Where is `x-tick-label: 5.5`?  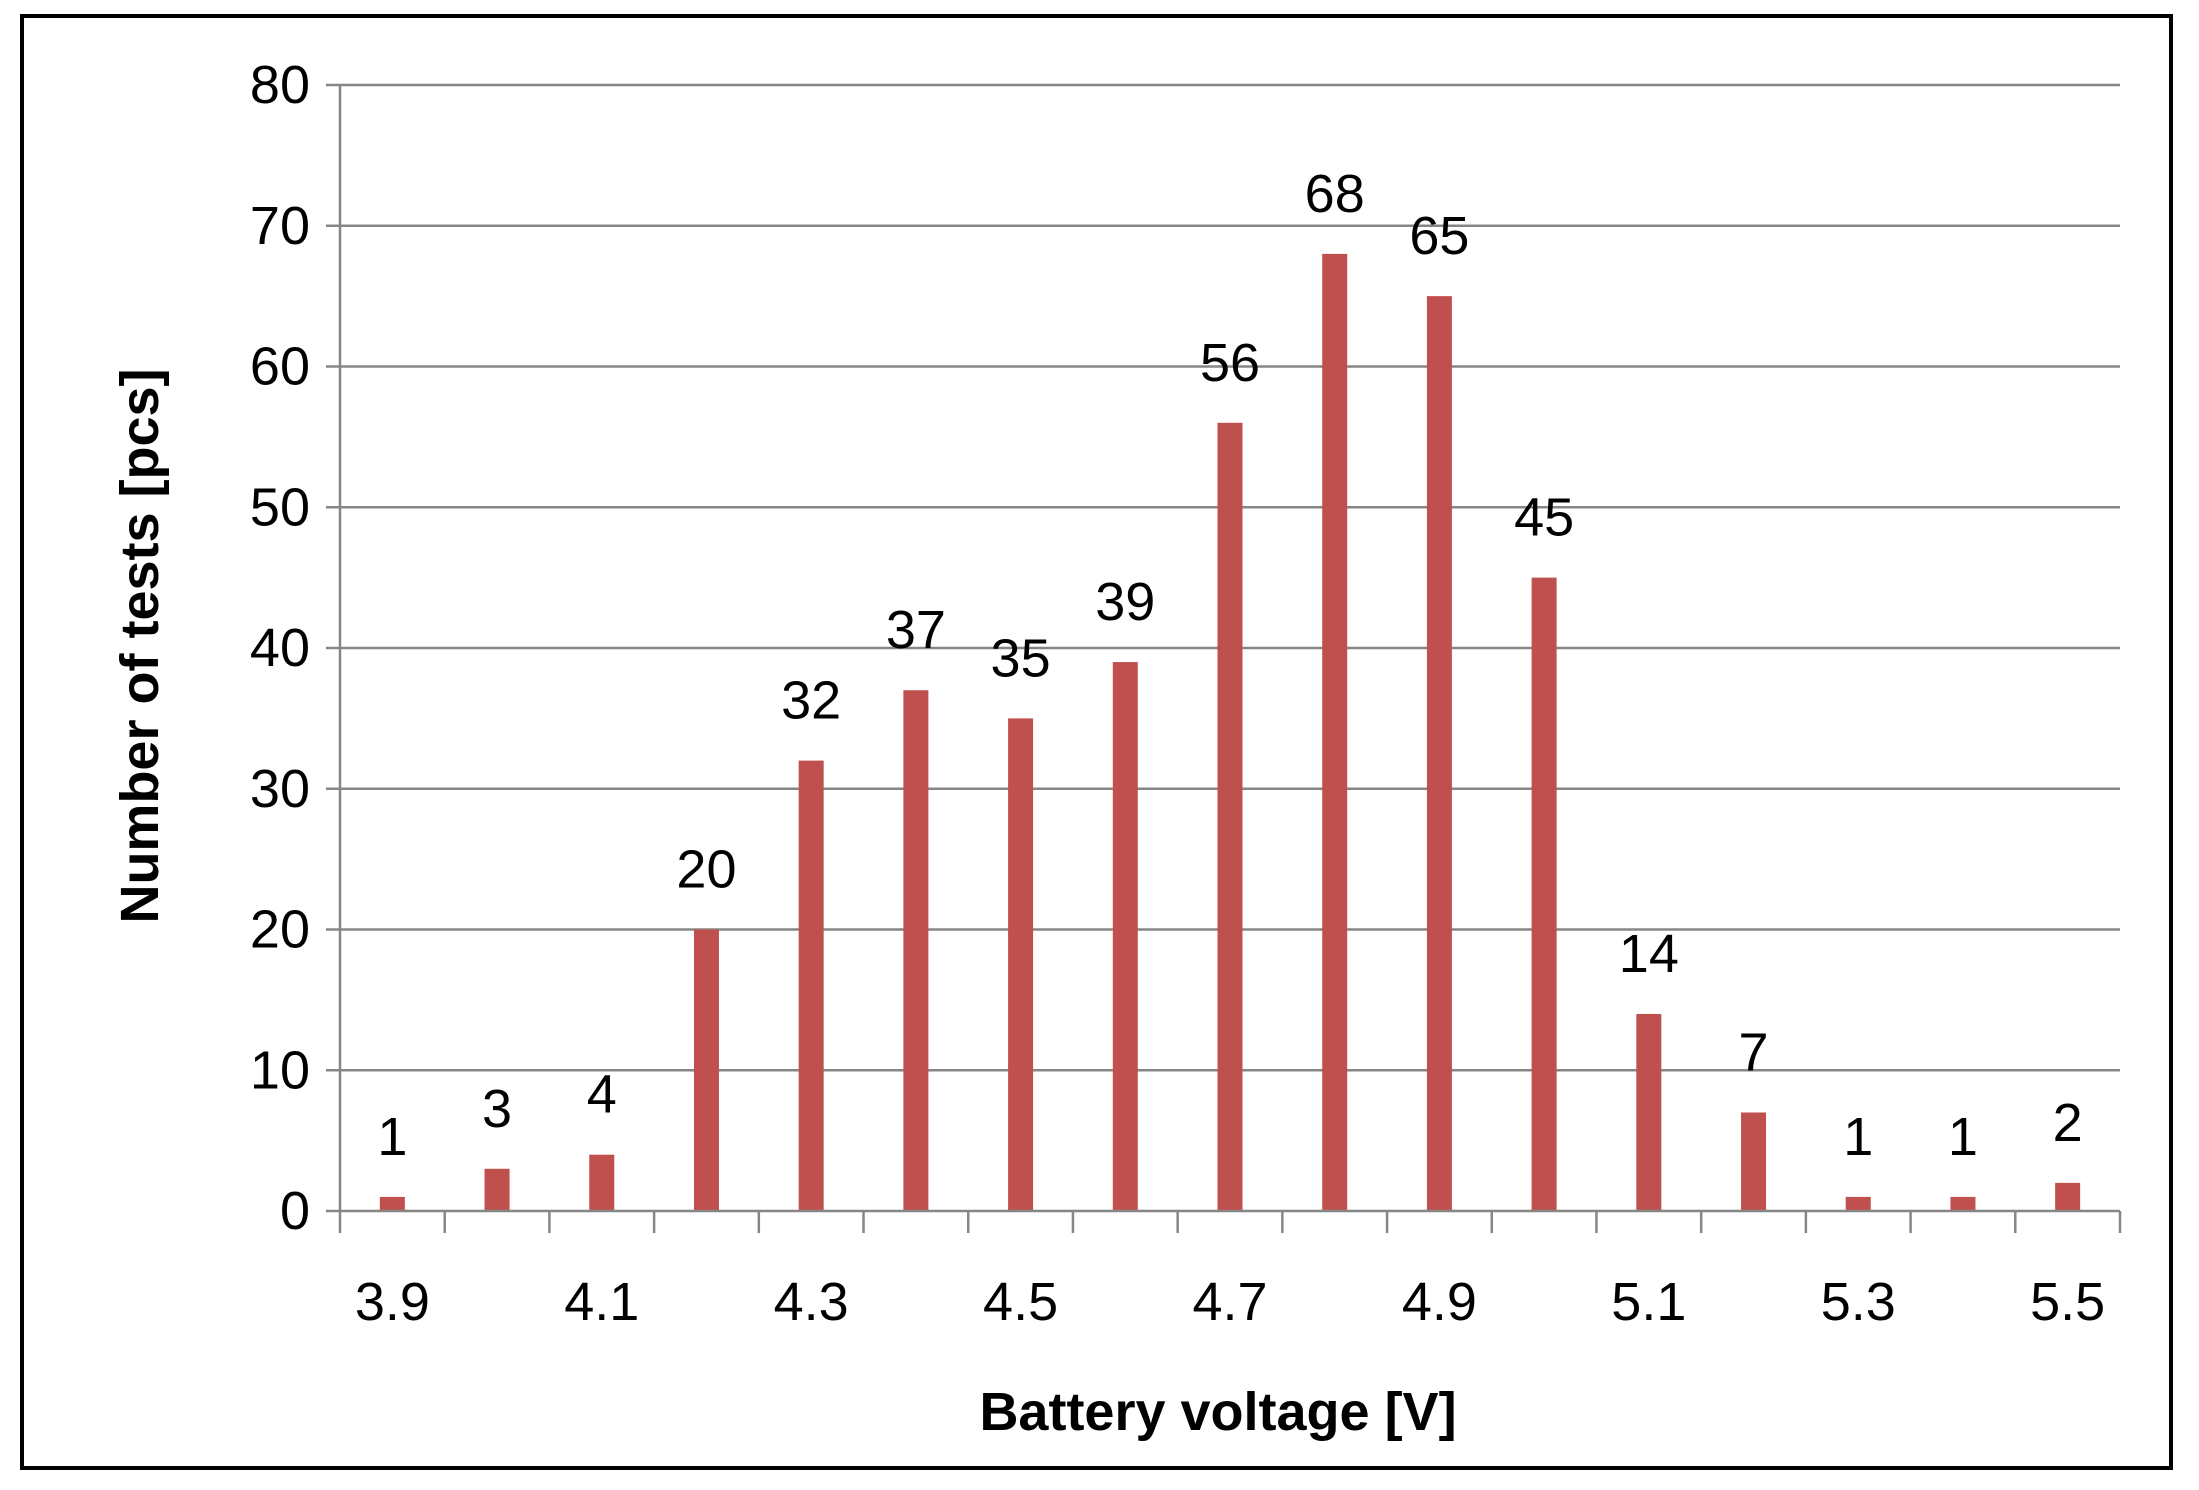
x-tick-label: 5.5 is located at coordinates (2067, 1302).